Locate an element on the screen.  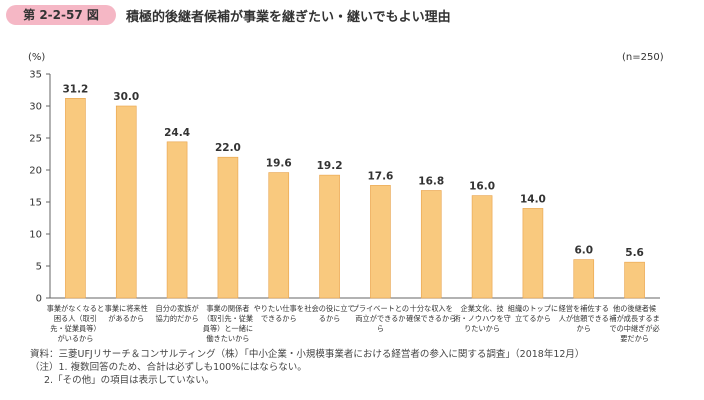
y-tick-label: 15 is located at coordinates (35, 203).